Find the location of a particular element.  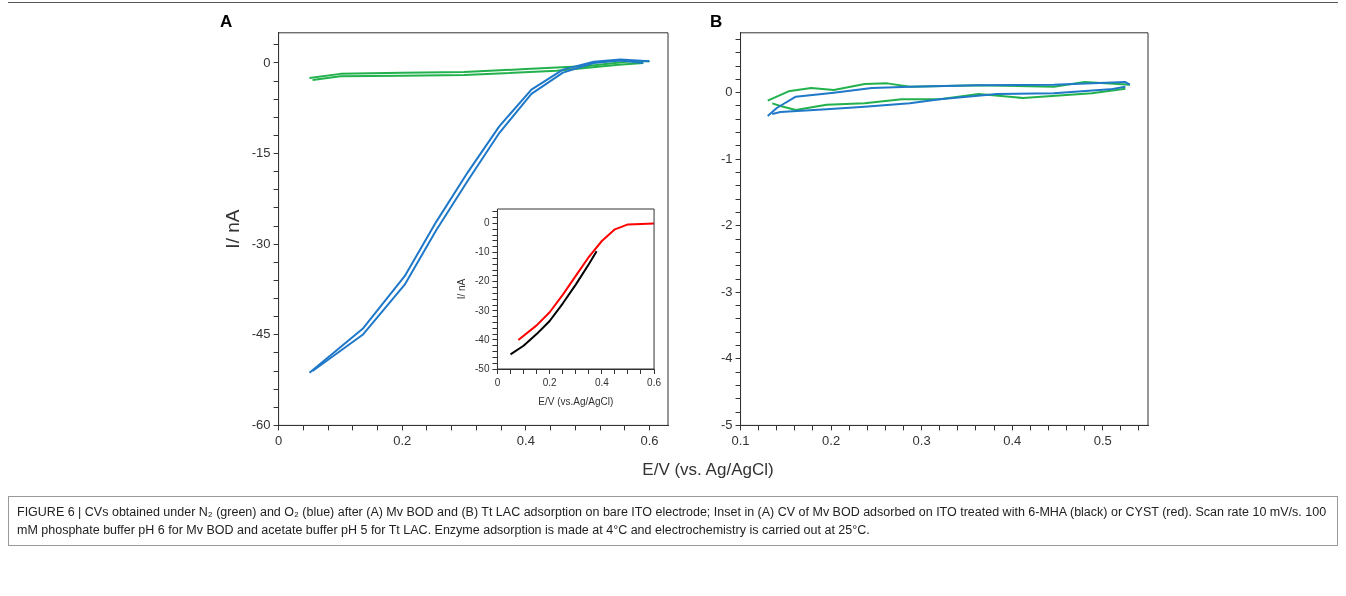

y-tick-label: -20 is located at coordinates (482, 281).